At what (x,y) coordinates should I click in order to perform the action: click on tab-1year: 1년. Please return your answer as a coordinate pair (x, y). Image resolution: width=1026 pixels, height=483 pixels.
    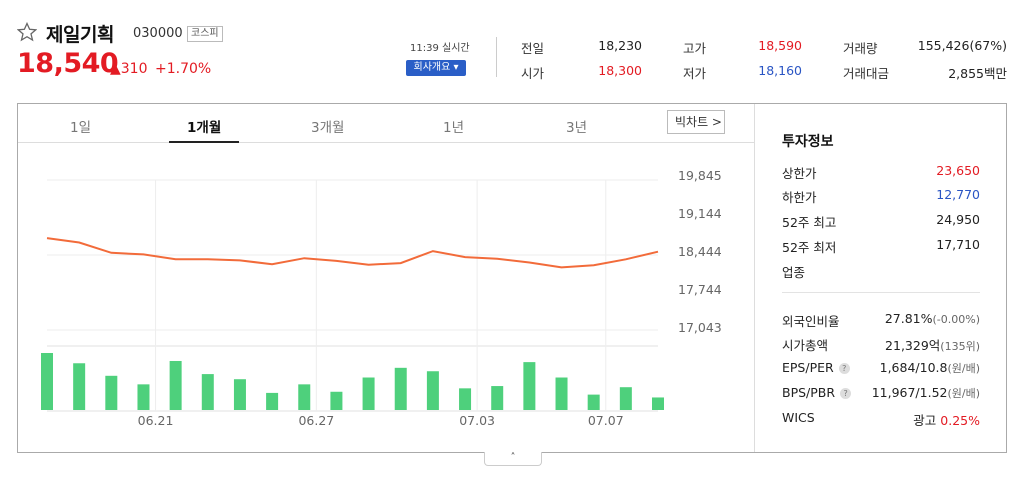
    Looking at the image, I should click on (454, 128).